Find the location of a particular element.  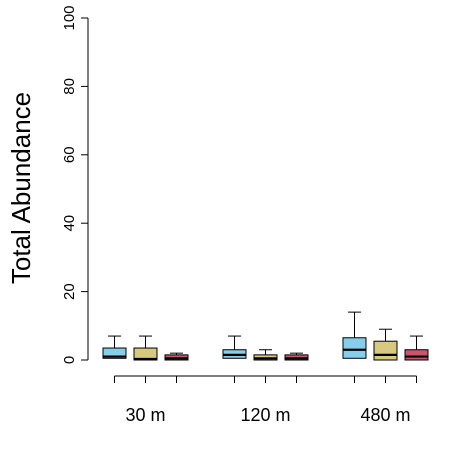

y-tick-label: 20 is located at coordinates (69, 291).